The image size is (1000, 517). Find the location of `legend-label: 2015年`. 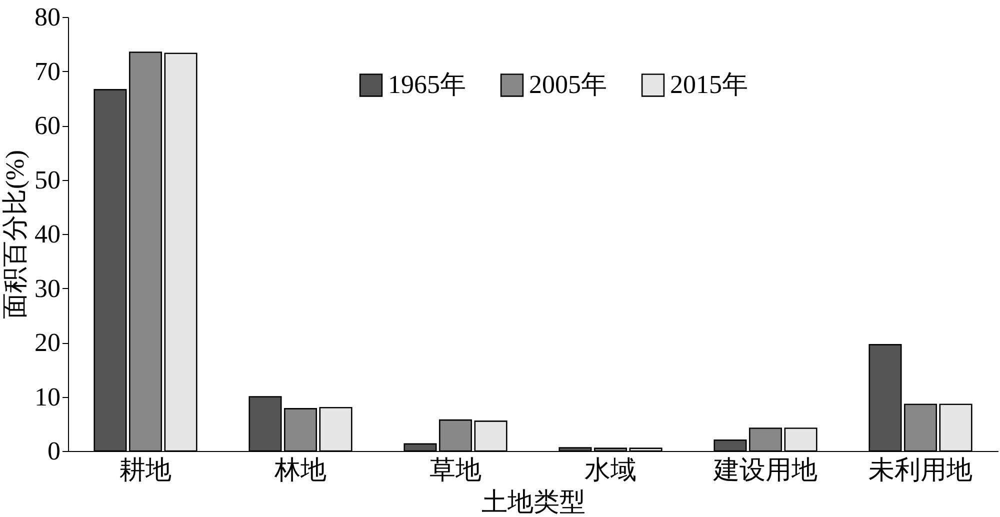

legend-label: 2015年 is located at coordinates (709, 85).